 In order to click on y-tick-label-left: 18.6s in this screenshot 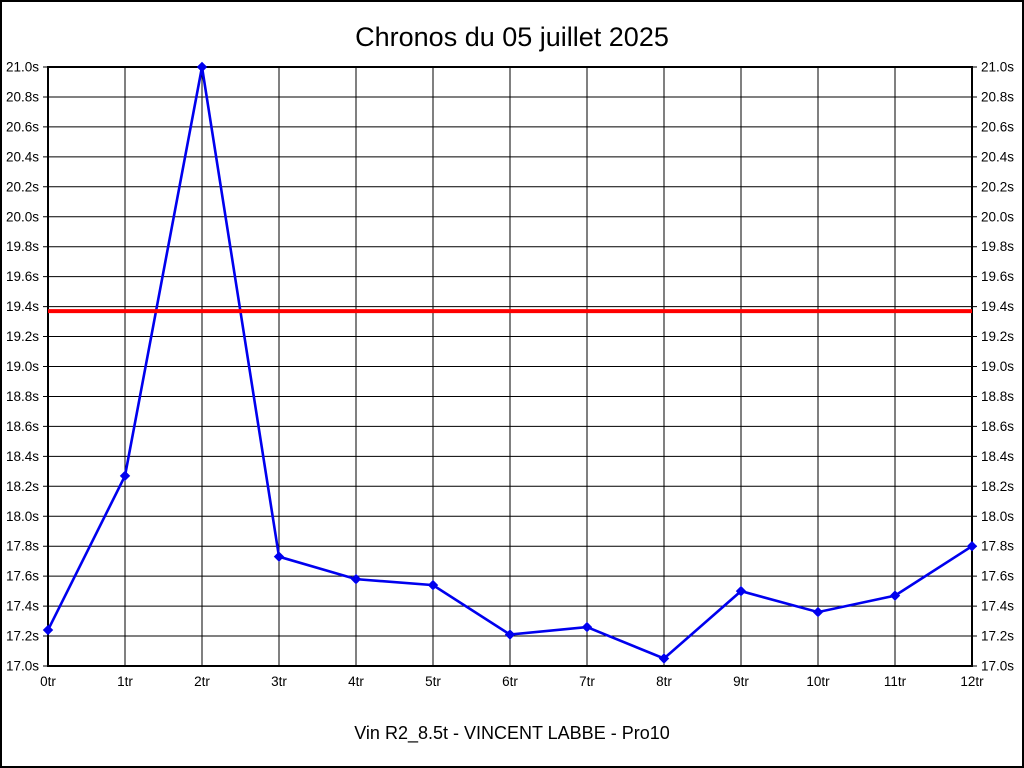, I will do `click(22, 426)`.